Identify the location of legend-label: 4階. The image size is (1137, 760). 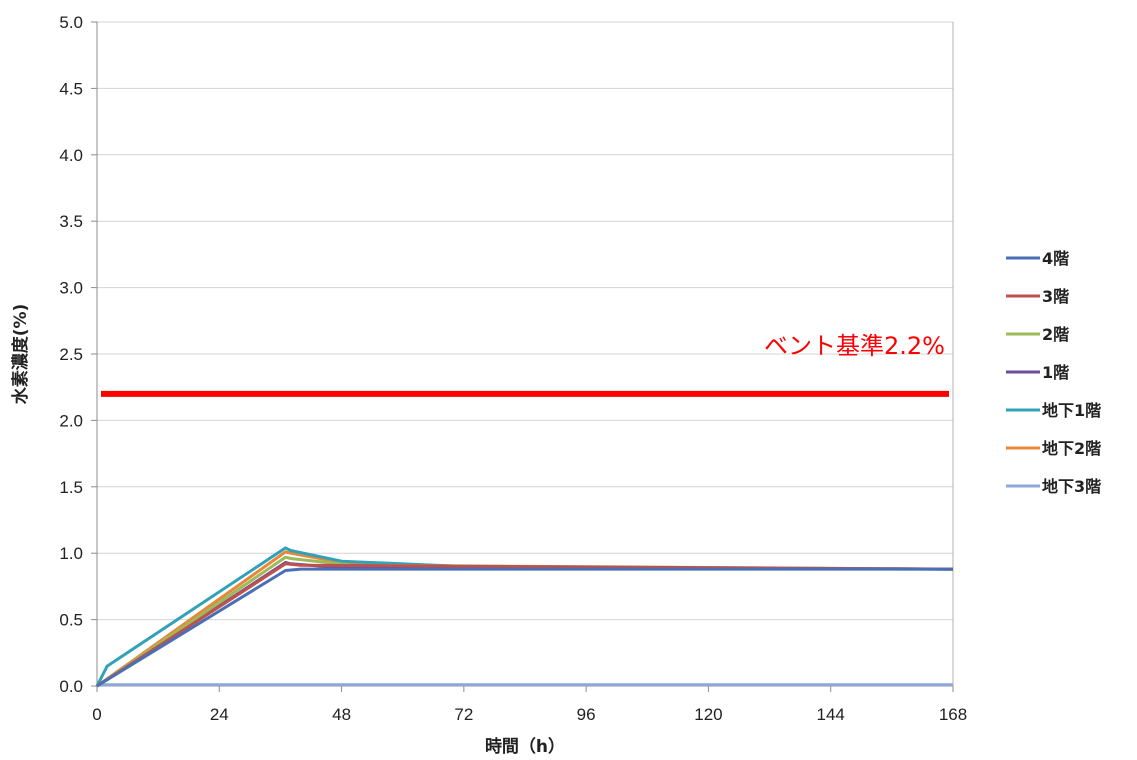
(1055, 258).